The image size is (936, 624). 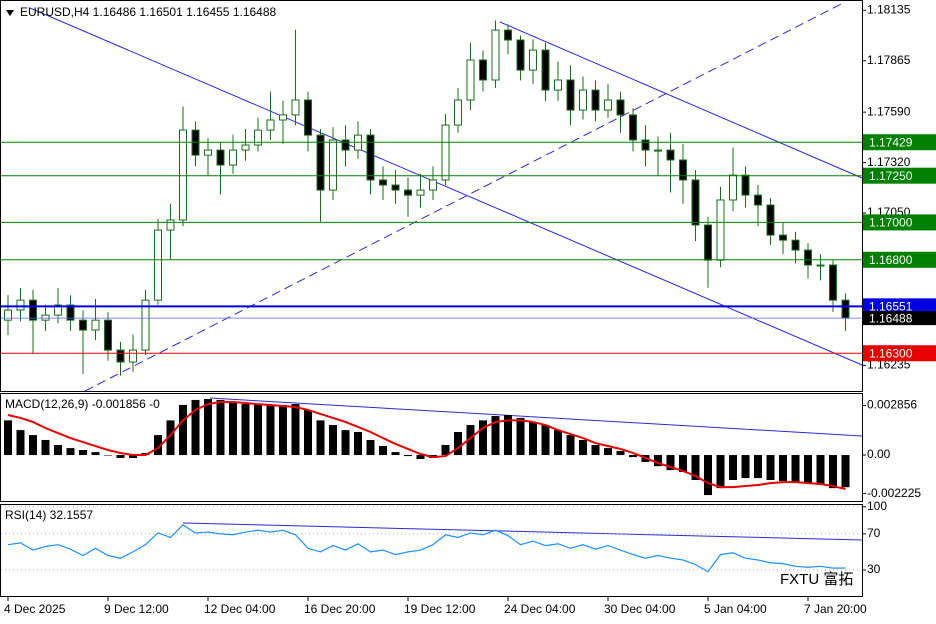 I want to click on watermark: FXTU 富拓, so click(x=816, y=579).